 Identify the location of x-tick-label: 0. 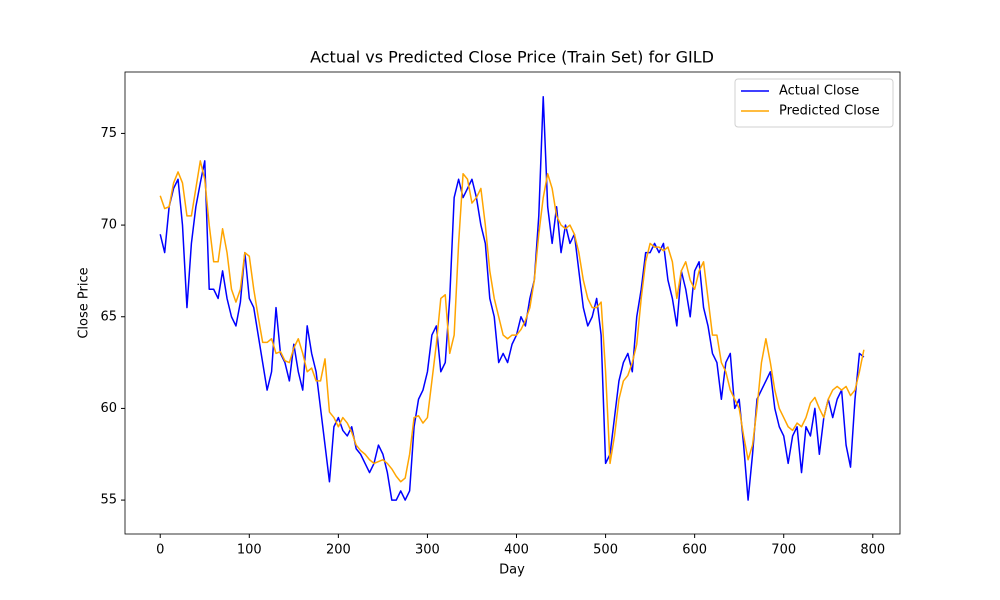
(160, 550).